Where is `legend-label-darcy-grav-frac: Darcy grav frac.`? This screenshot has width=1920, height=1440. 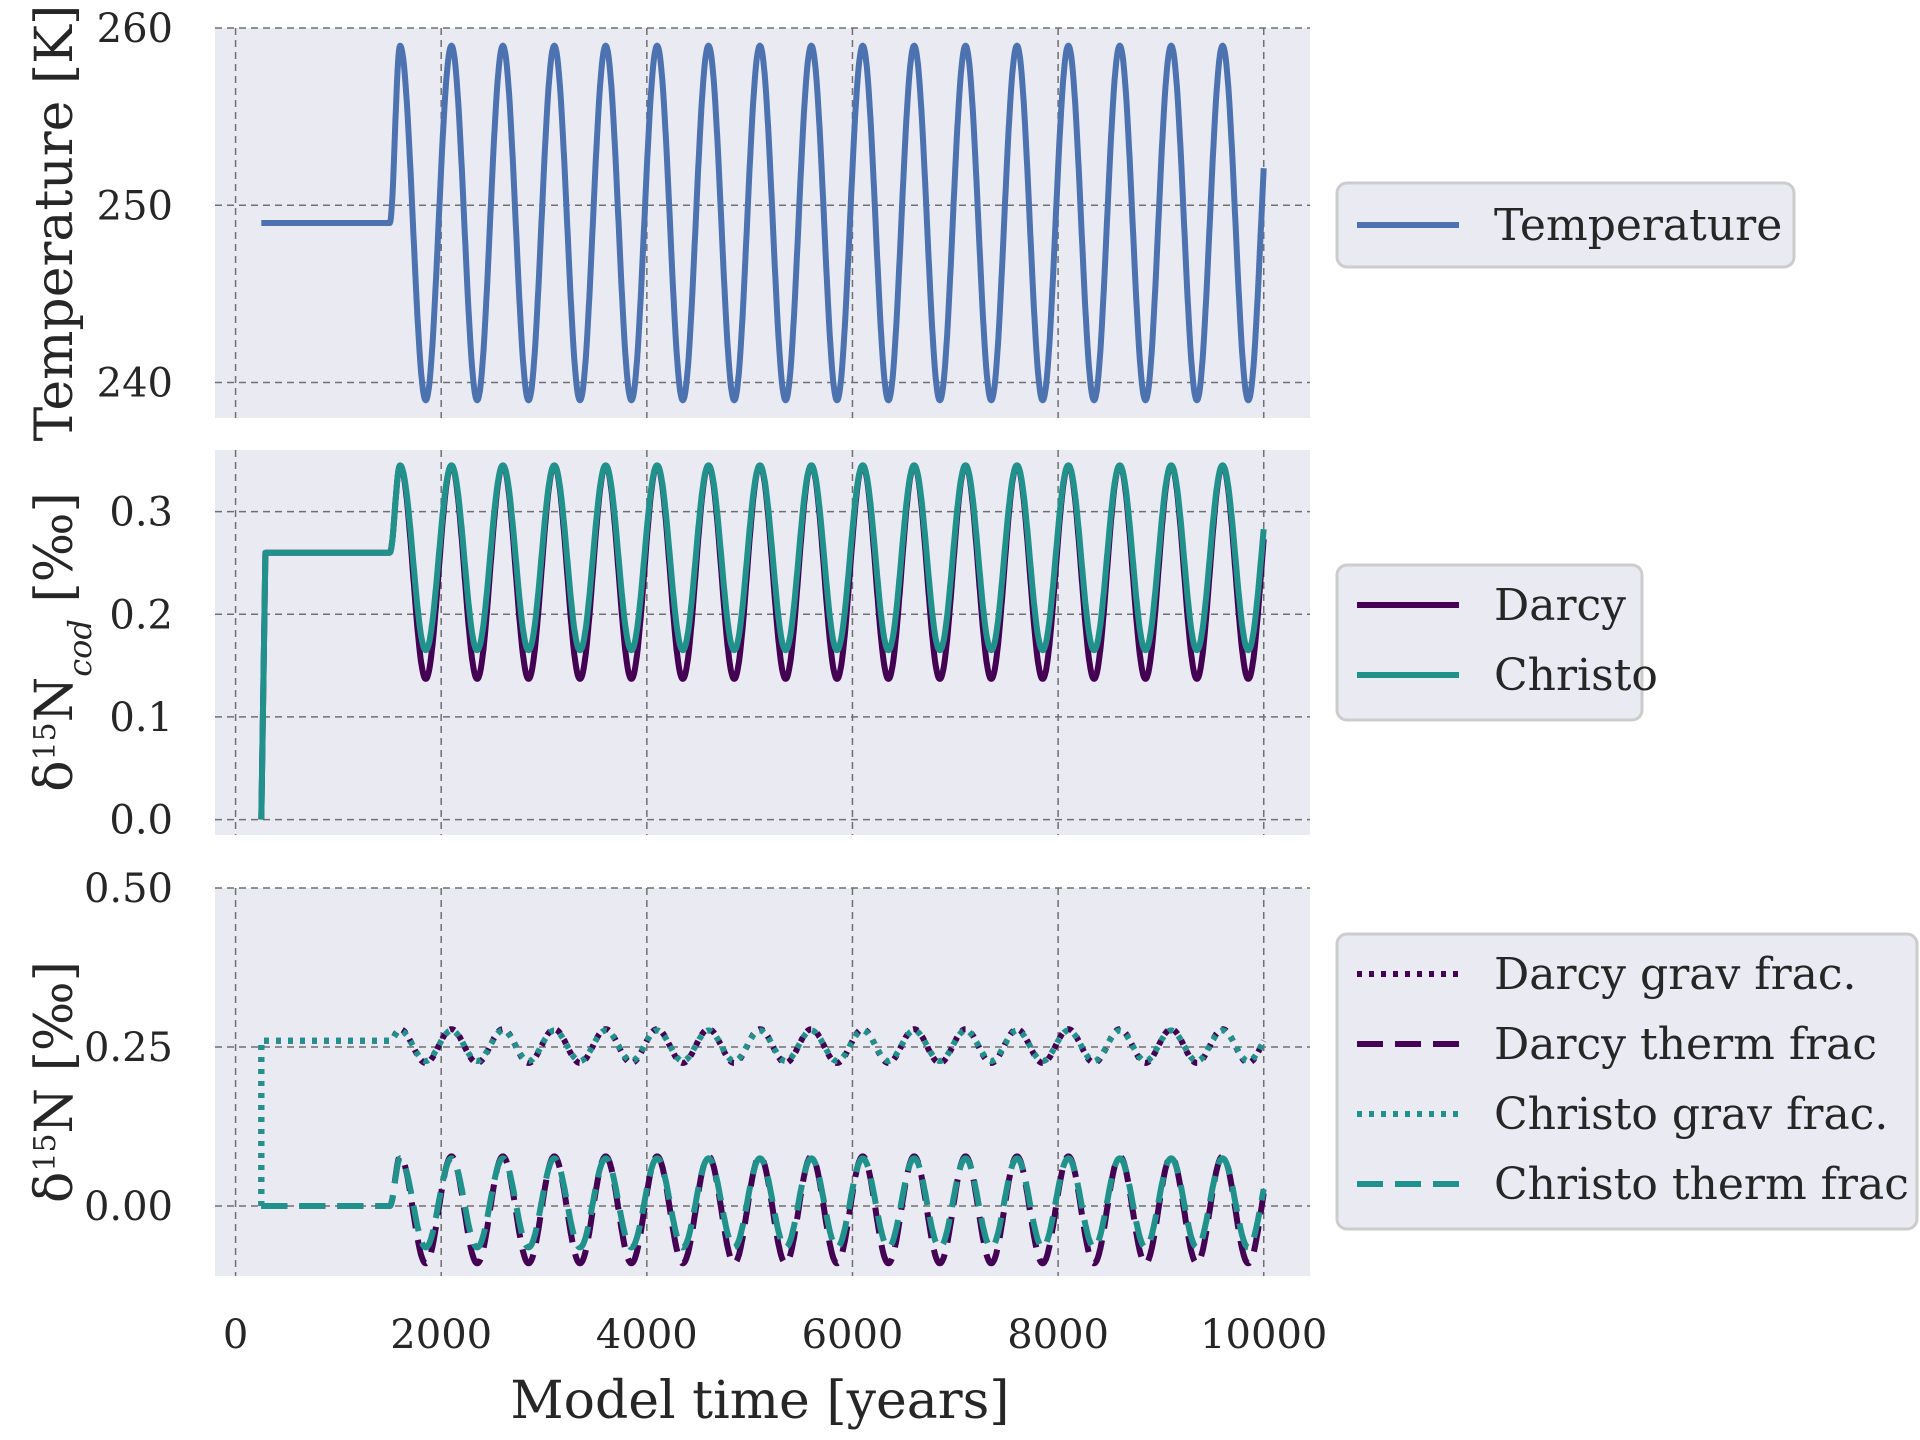
legend-label-darcy-grav-frac: Darcy grav frac. is located at coordinates (1675, 974).